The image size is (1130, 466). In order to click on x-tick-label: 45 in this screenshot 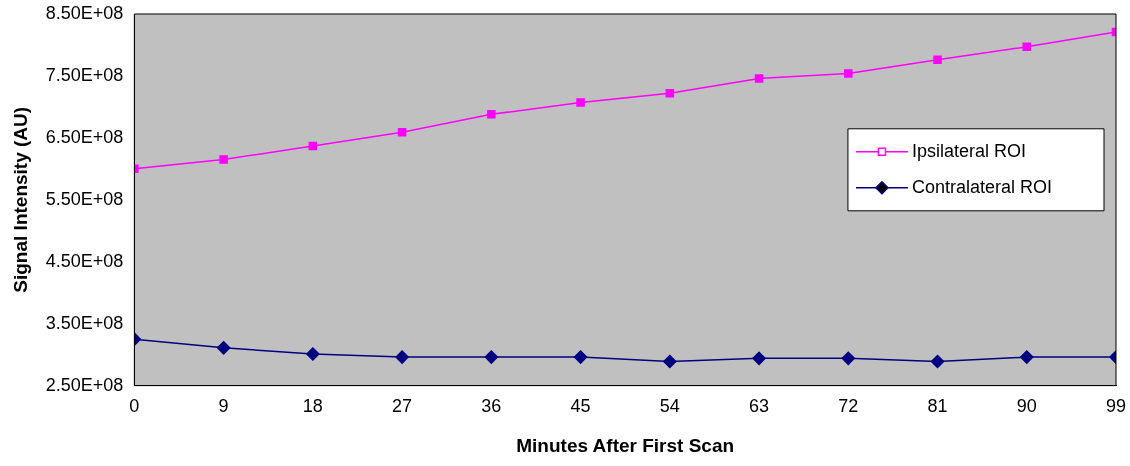, I will do `click(580, 406)`.